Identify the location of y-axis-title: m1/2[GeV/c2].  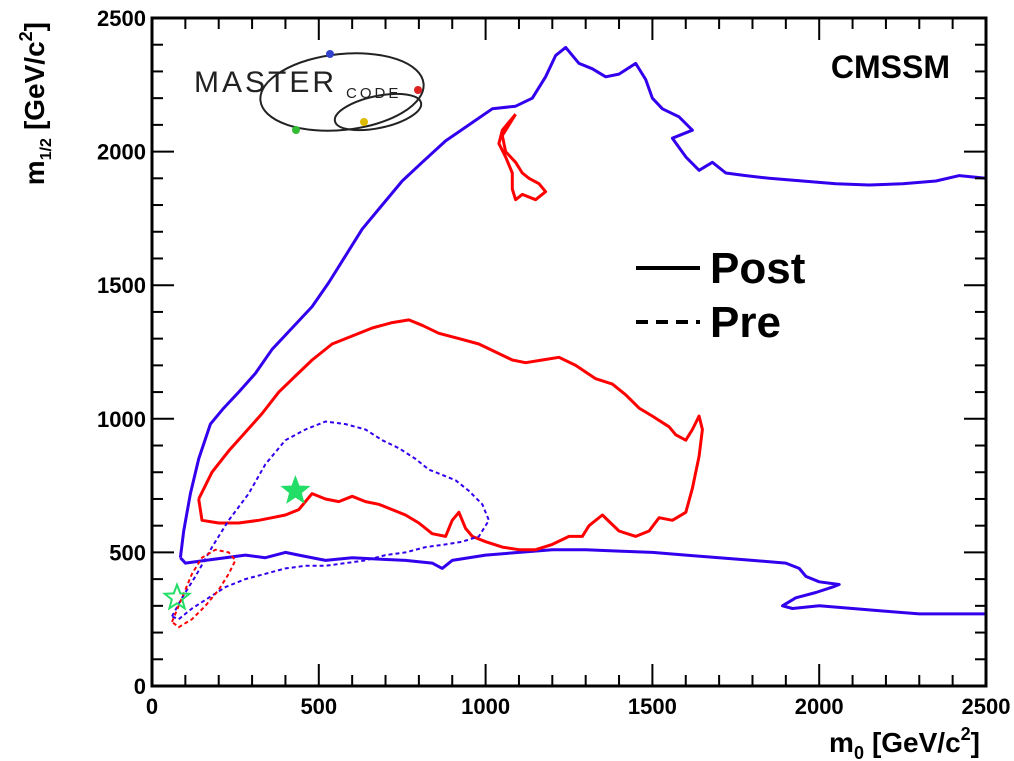
(35, 103).